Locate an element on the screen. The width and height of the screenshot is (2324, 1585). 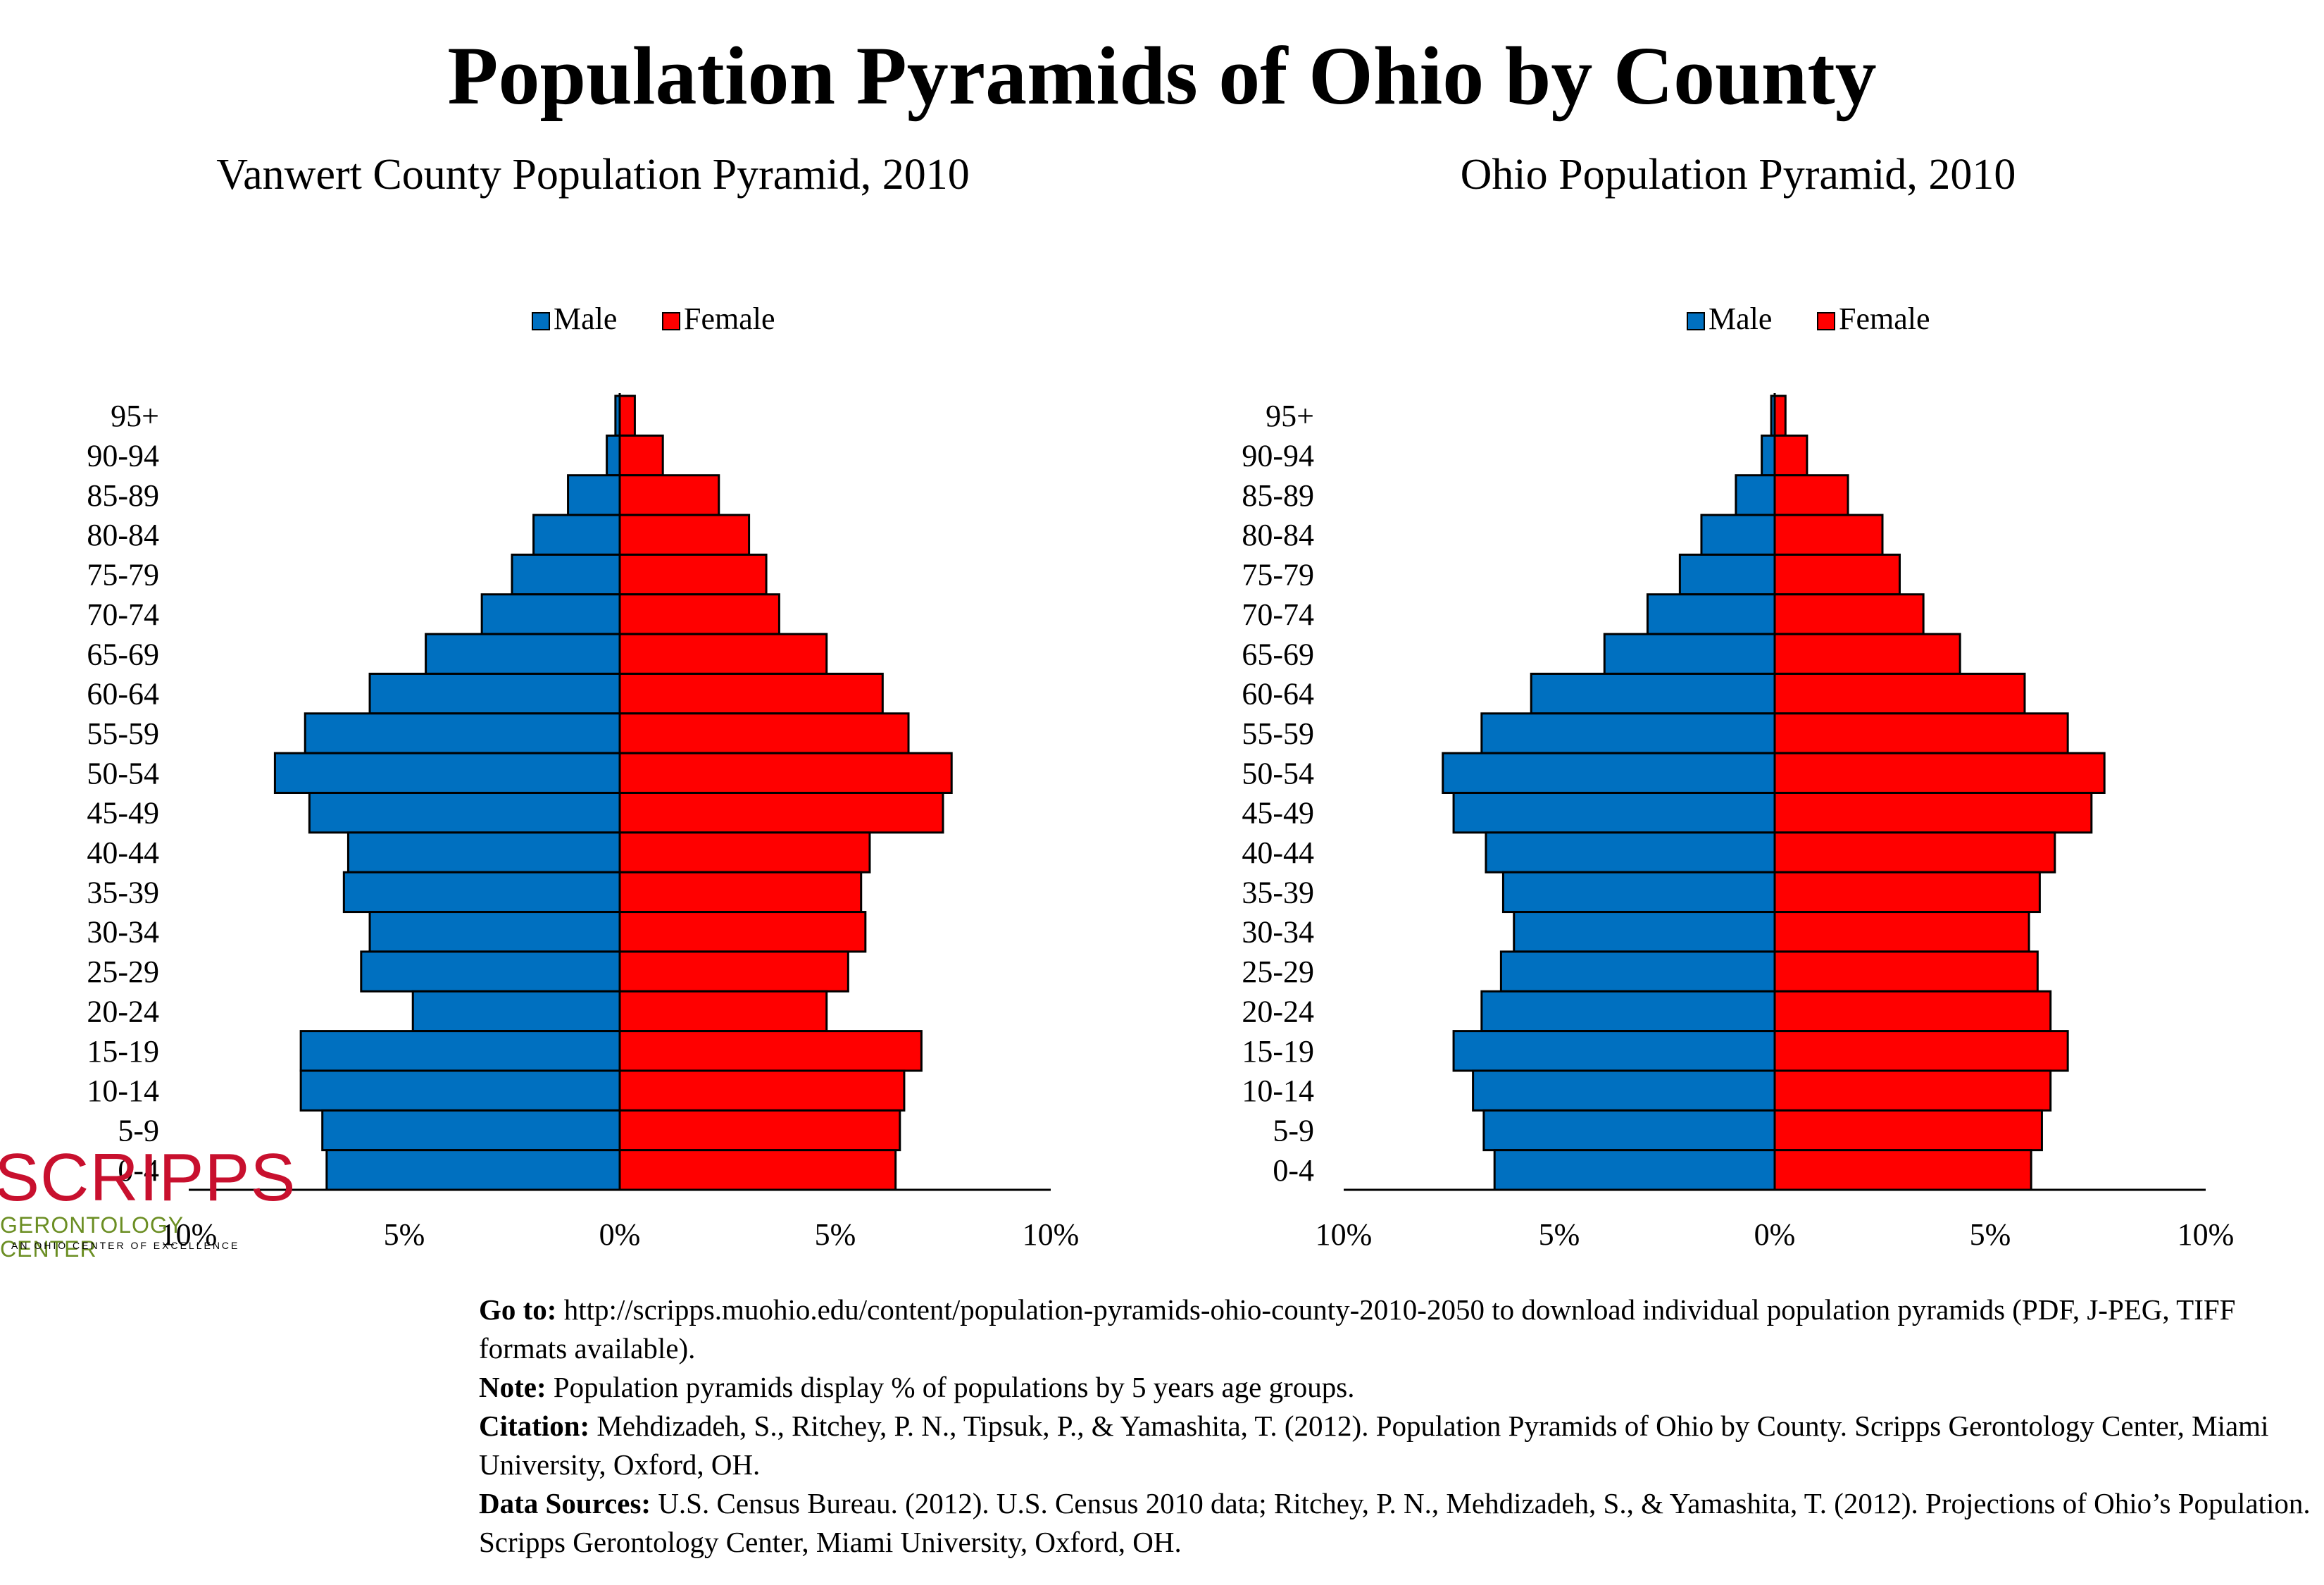
age-label: 95+ is located at coordinates (135, 416).